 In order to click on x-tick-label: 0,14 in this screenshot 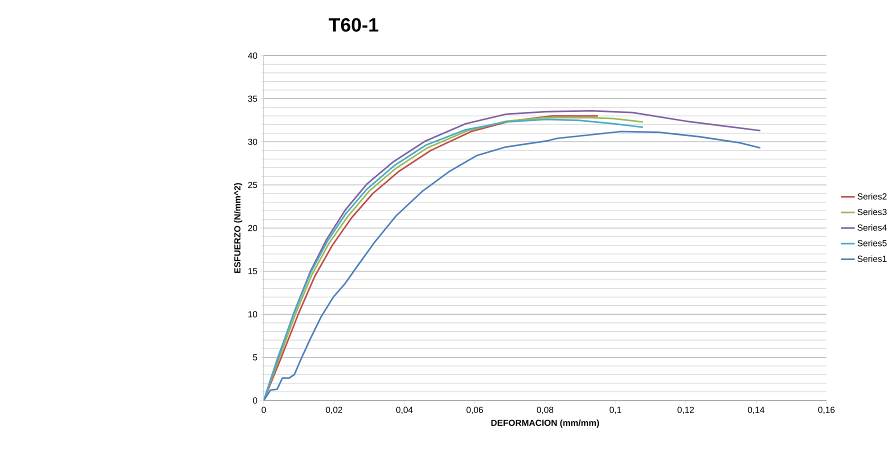, I will do `click(756, 410)`.